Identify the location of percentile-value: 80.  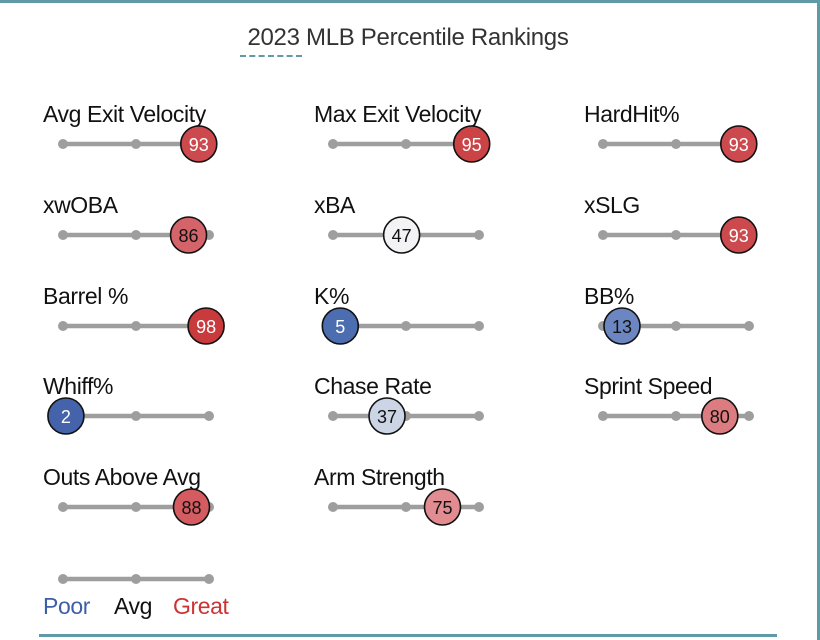
(720, 417).